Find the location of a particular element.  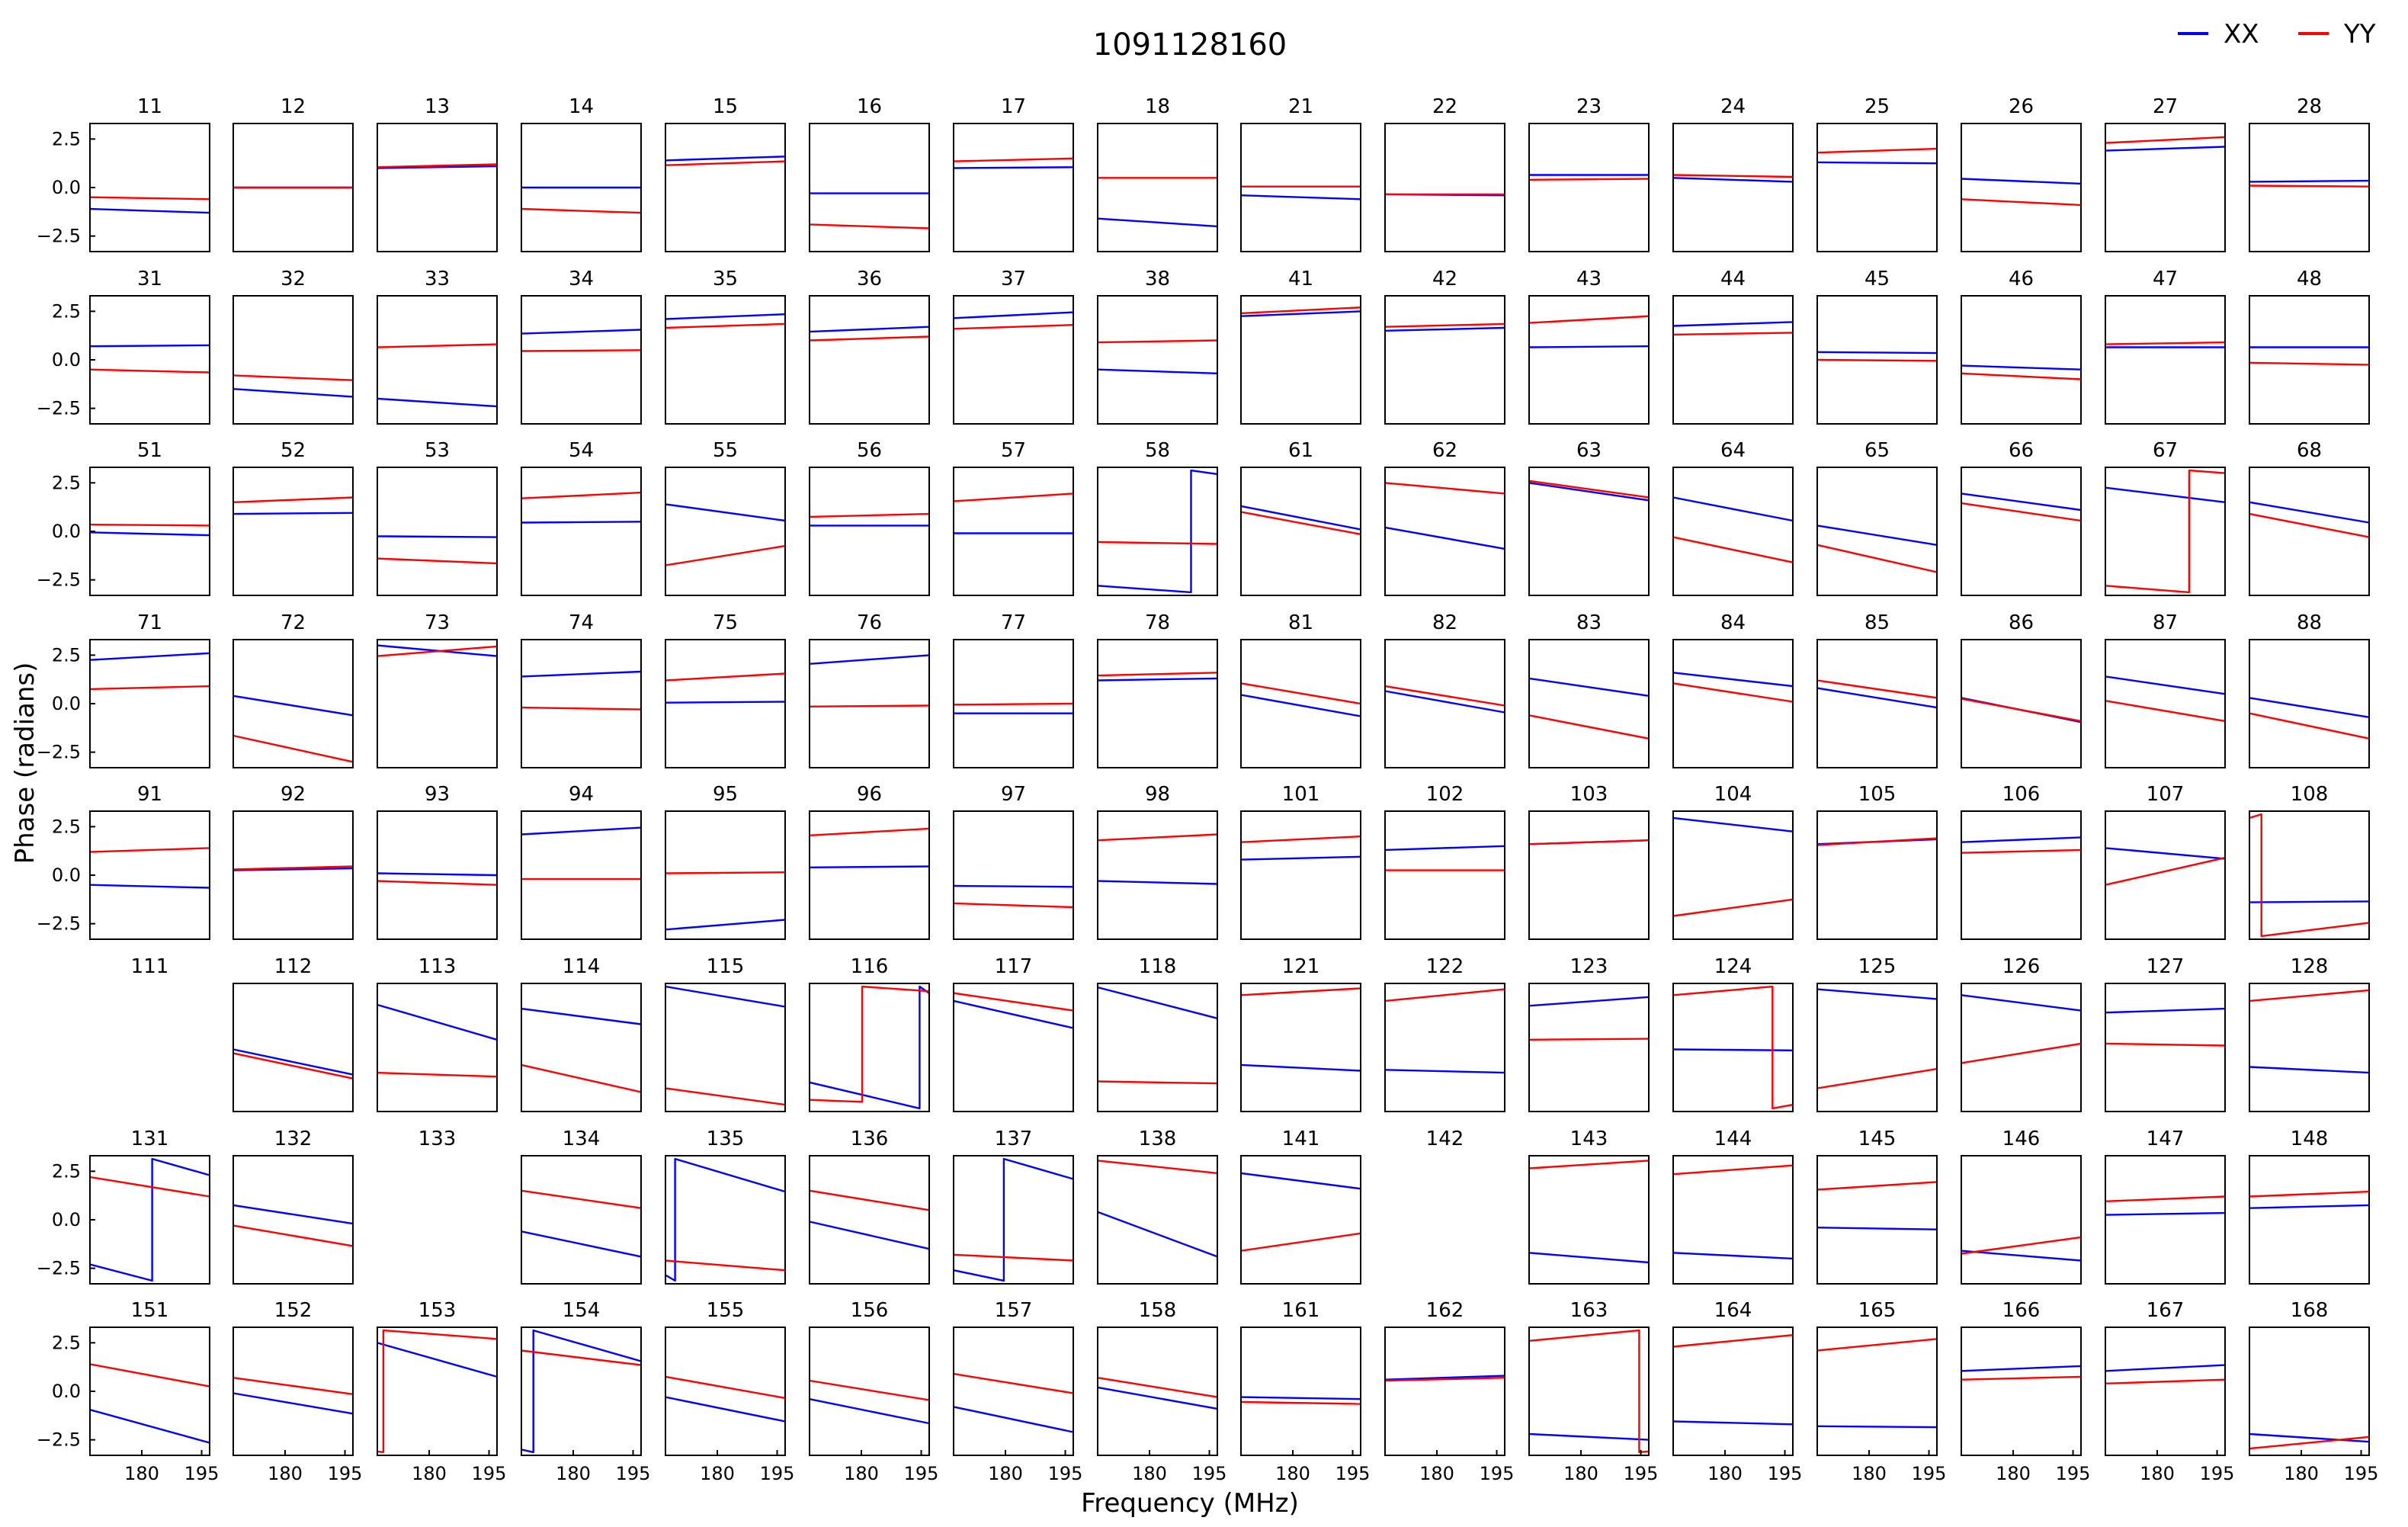

panel-title: 137 is located at coordinates (1014, 1139).